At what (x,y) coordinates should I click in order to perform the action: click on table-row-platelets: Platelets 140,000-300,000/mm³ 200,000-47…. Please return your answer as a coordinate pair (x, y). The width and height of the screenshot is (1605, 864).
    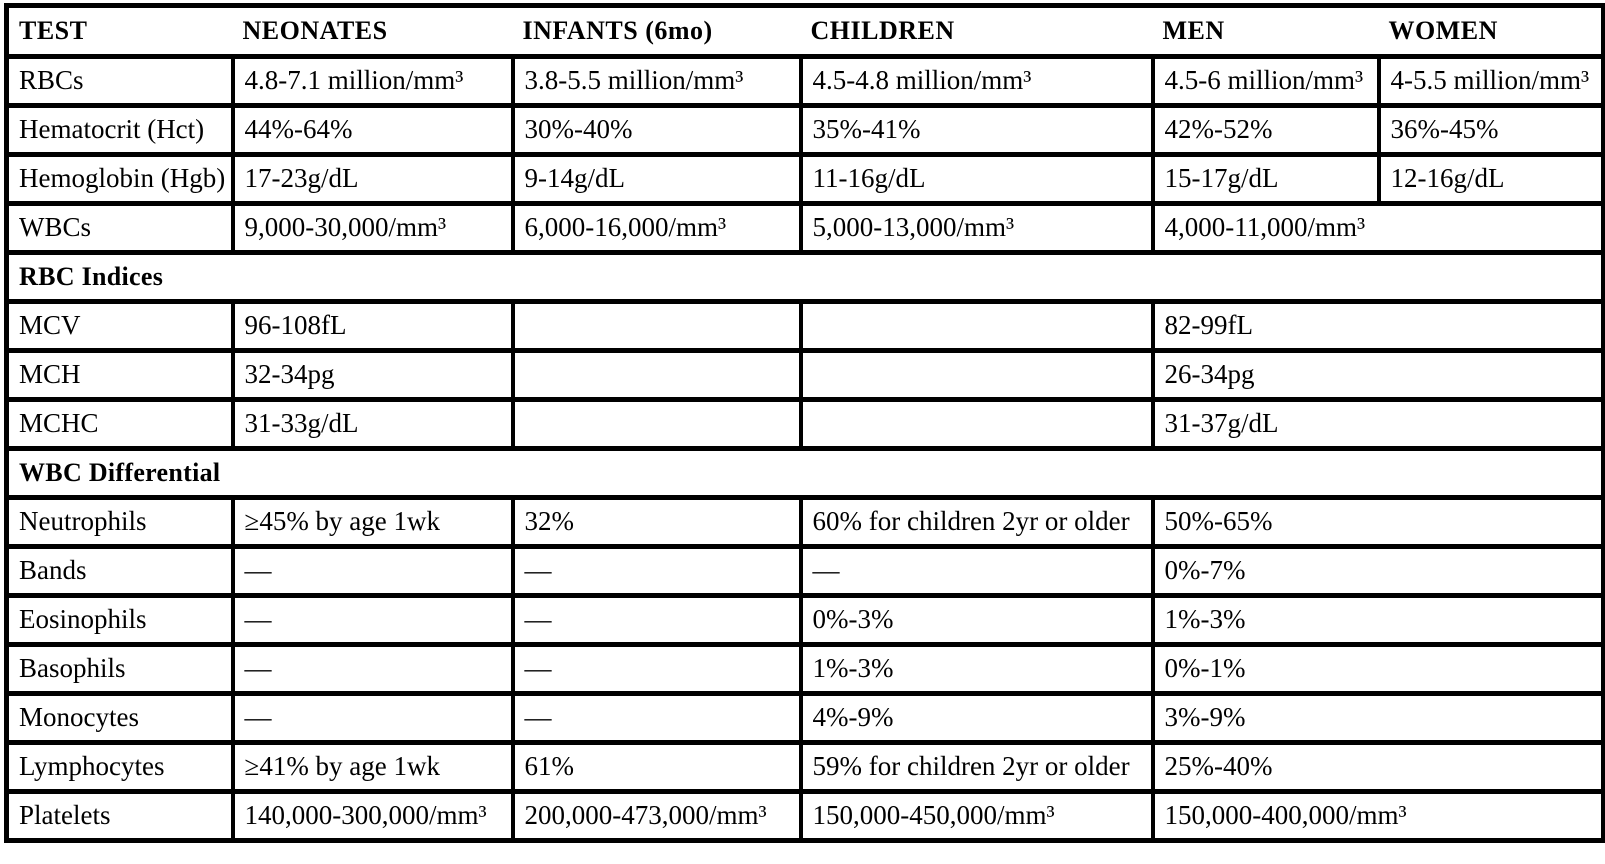
    Looking at the image, I should click on (804, 816).